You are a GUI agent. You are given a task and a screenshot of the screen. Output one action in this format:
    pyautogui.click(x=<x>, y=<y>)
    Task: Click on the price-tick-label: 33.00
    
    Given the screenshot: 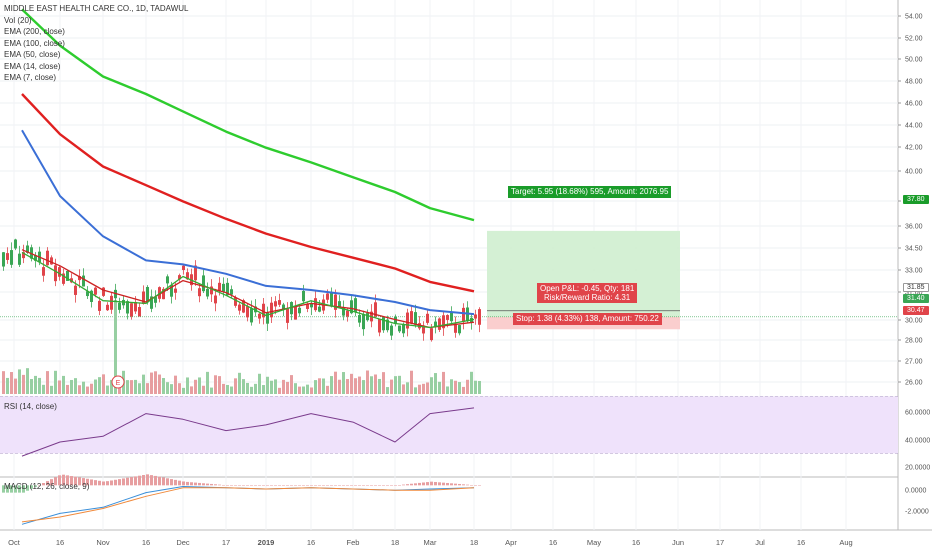 What is the action you would take?
    pyautogui.click(x=914, y=271)
    